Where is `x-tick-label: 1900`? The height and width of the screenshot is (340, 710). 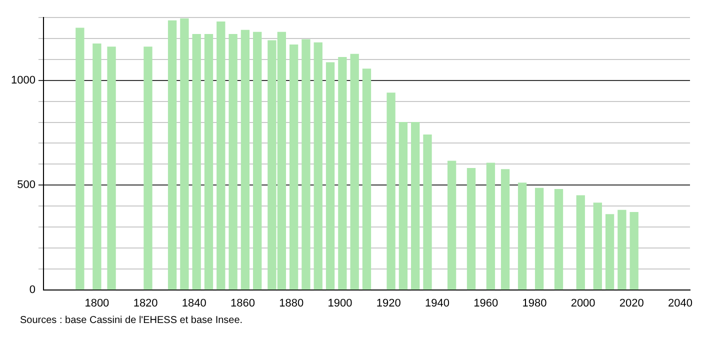 x-tick-label: 1900 is located at coordinates (340, 303).